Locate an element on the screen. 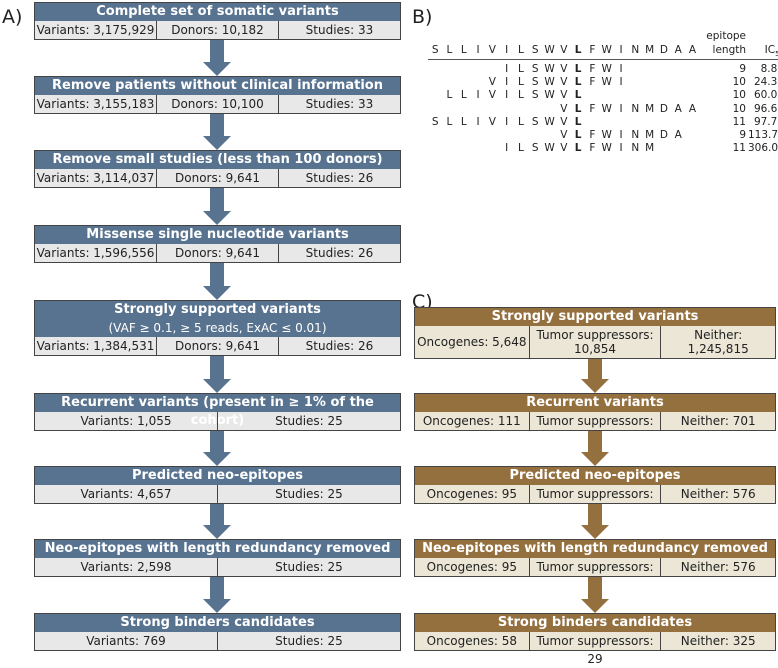  step-stats: Variants: 4,657 Studies: 25 is located at coordinates (217, 494).